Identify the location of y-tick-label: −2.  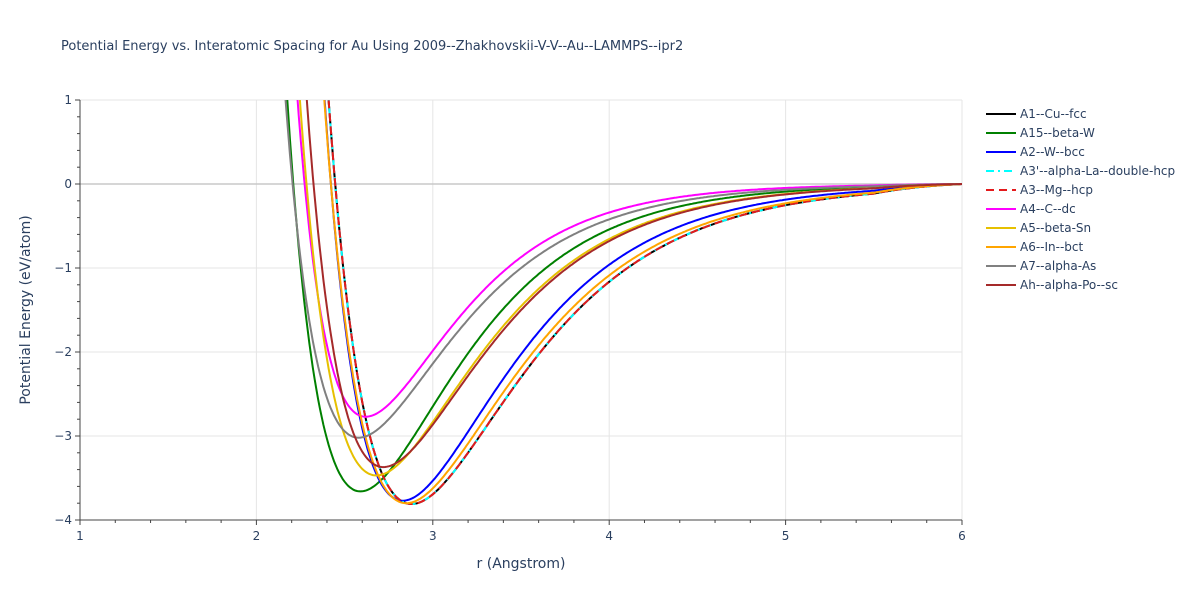
(63, 352).